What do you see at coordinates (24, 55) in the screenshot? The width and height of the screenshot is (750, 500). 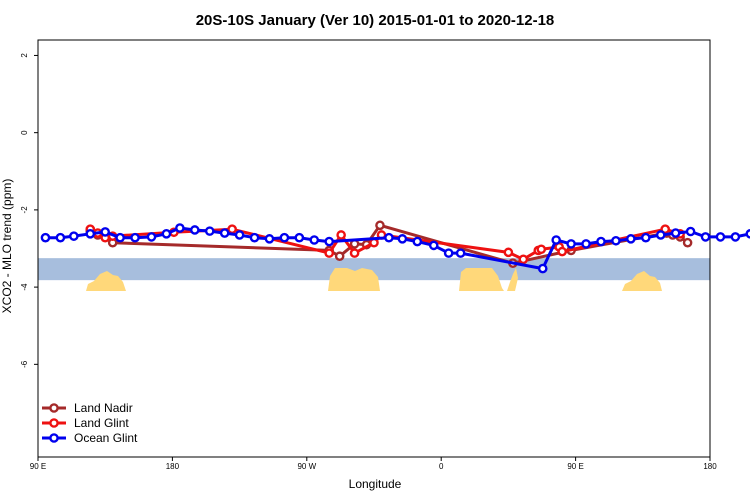 I see `y-tick-label: 2` at bounding box center [24, 55].